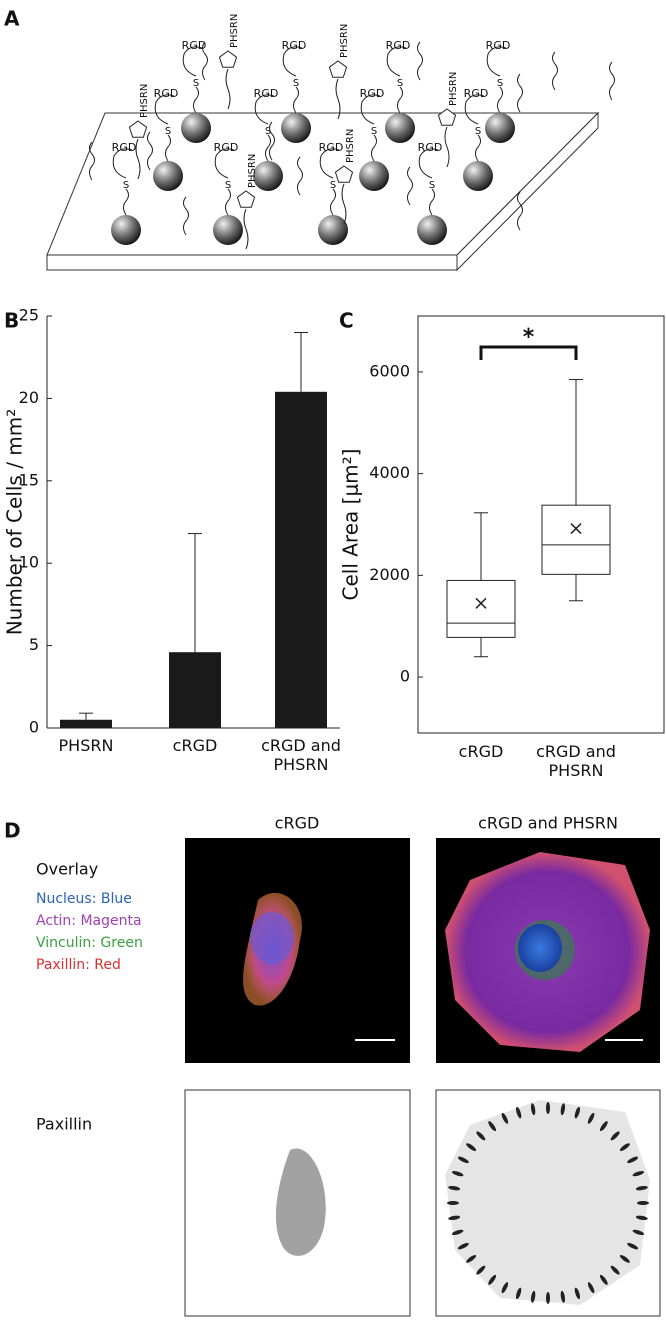  Describe the element at coordinates (297, 823) in the screenshot. I see `column-title: cRGD` at that location.